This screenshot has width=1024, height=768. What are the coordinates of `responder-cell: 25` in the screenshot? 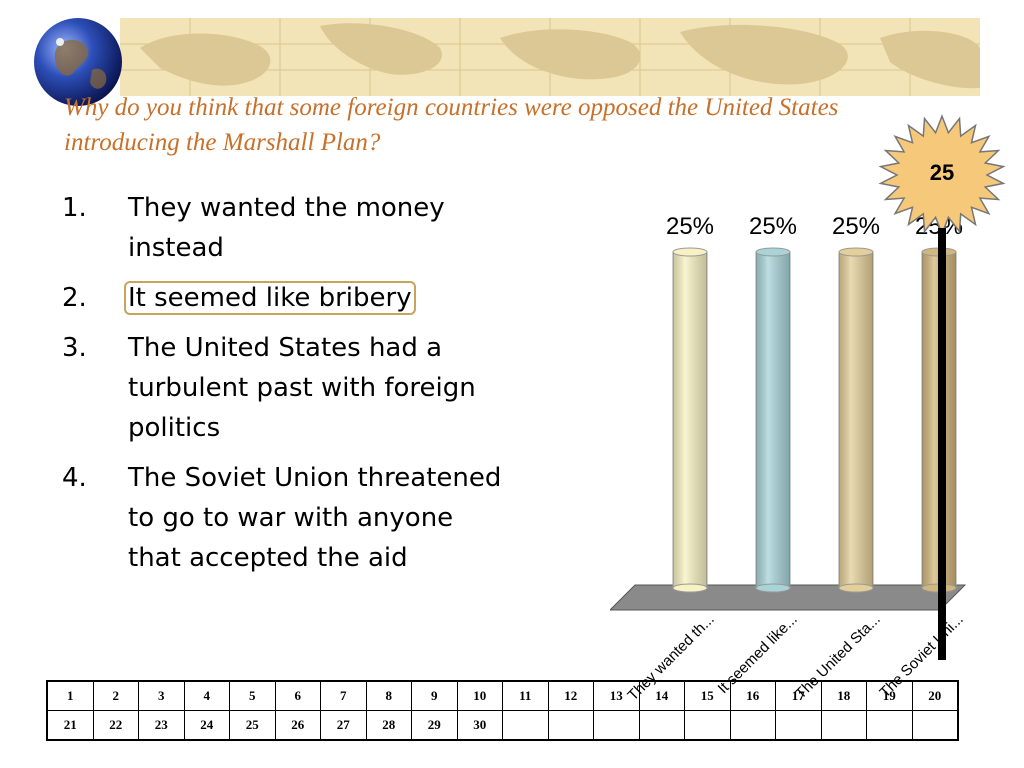 It's located at (252, 725).